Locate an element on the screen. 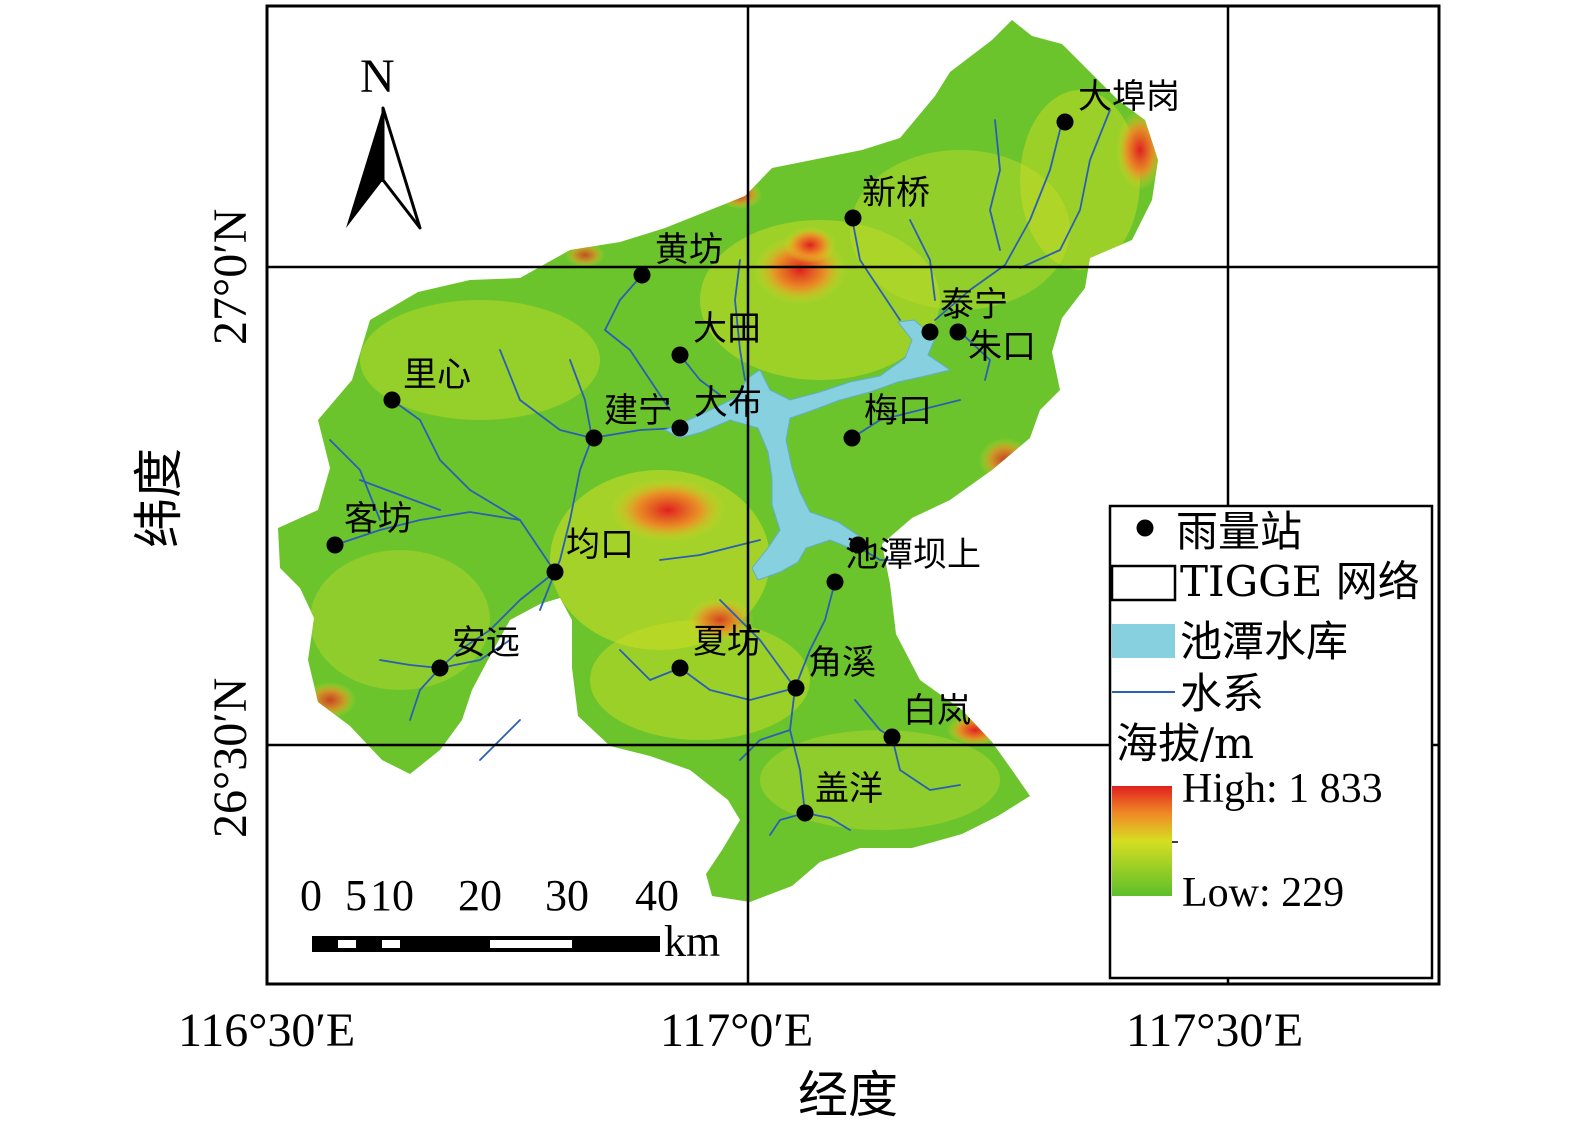 The width and height of the screenshot is (1575, 1138). legend-reservoir: 池潭水库 is located at coordinates (1264, 641).